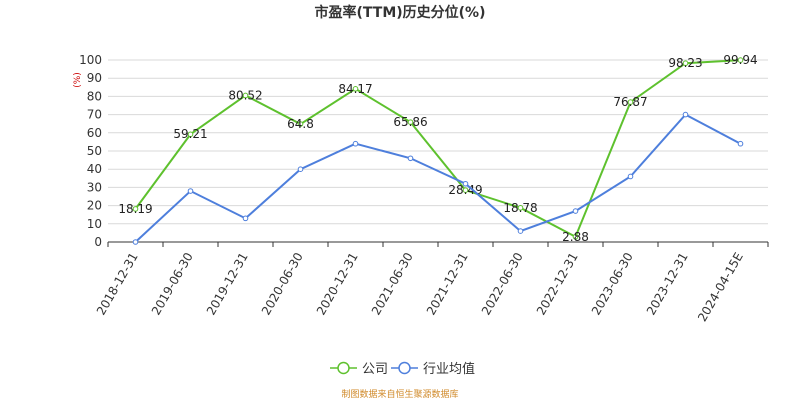  I want to click on data-label: 18.19, so click(135, 209).